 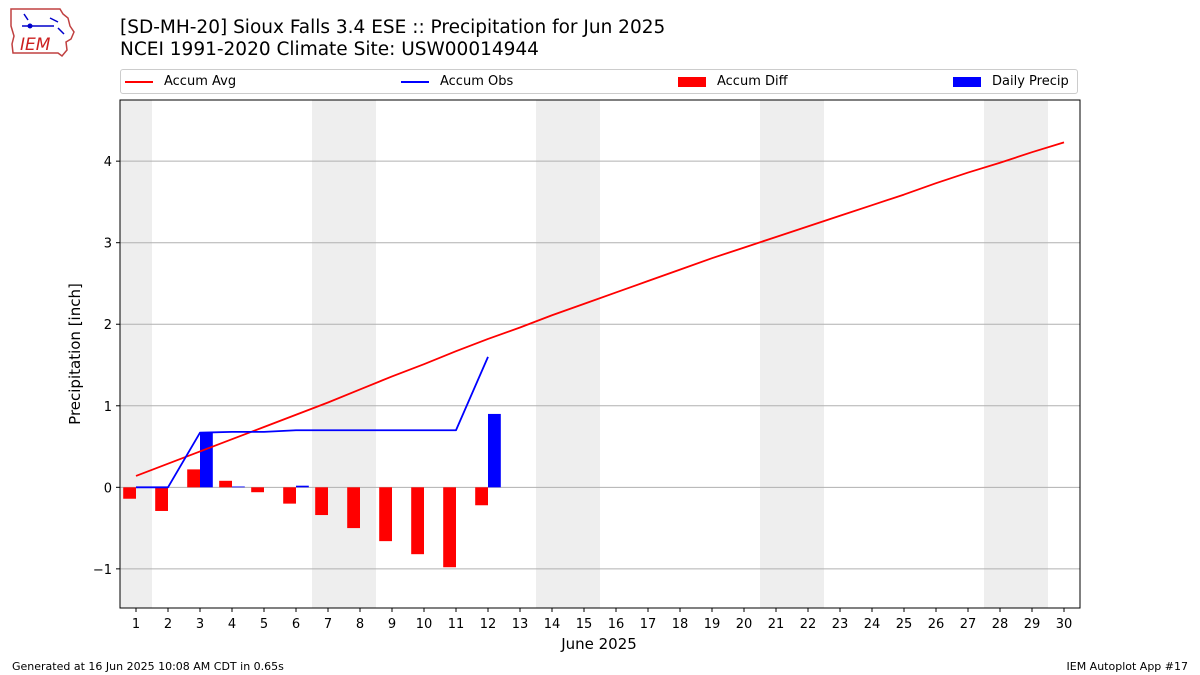 What do you see at coordinates (108, 325) in the screenshot?
I see `y-tick-label-2: 2` at bounding box center [108, 325].